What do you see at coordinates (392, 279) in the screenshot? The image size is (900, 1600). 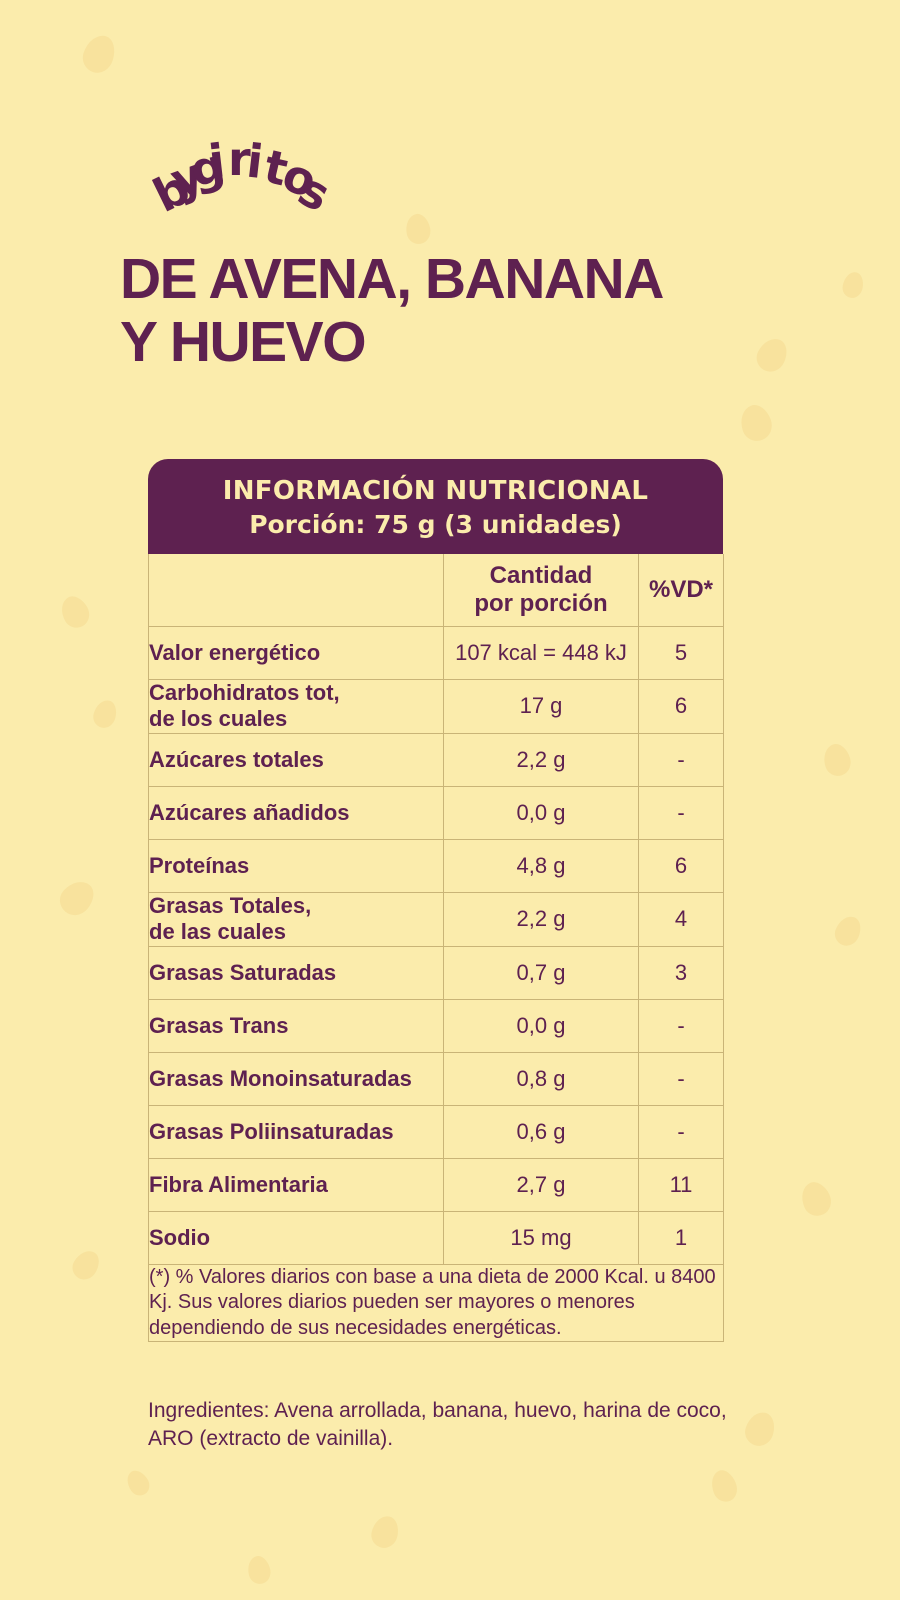 I see `product-title-line-1: DE AVENA, BANANA` at bounding box center [392, 279].